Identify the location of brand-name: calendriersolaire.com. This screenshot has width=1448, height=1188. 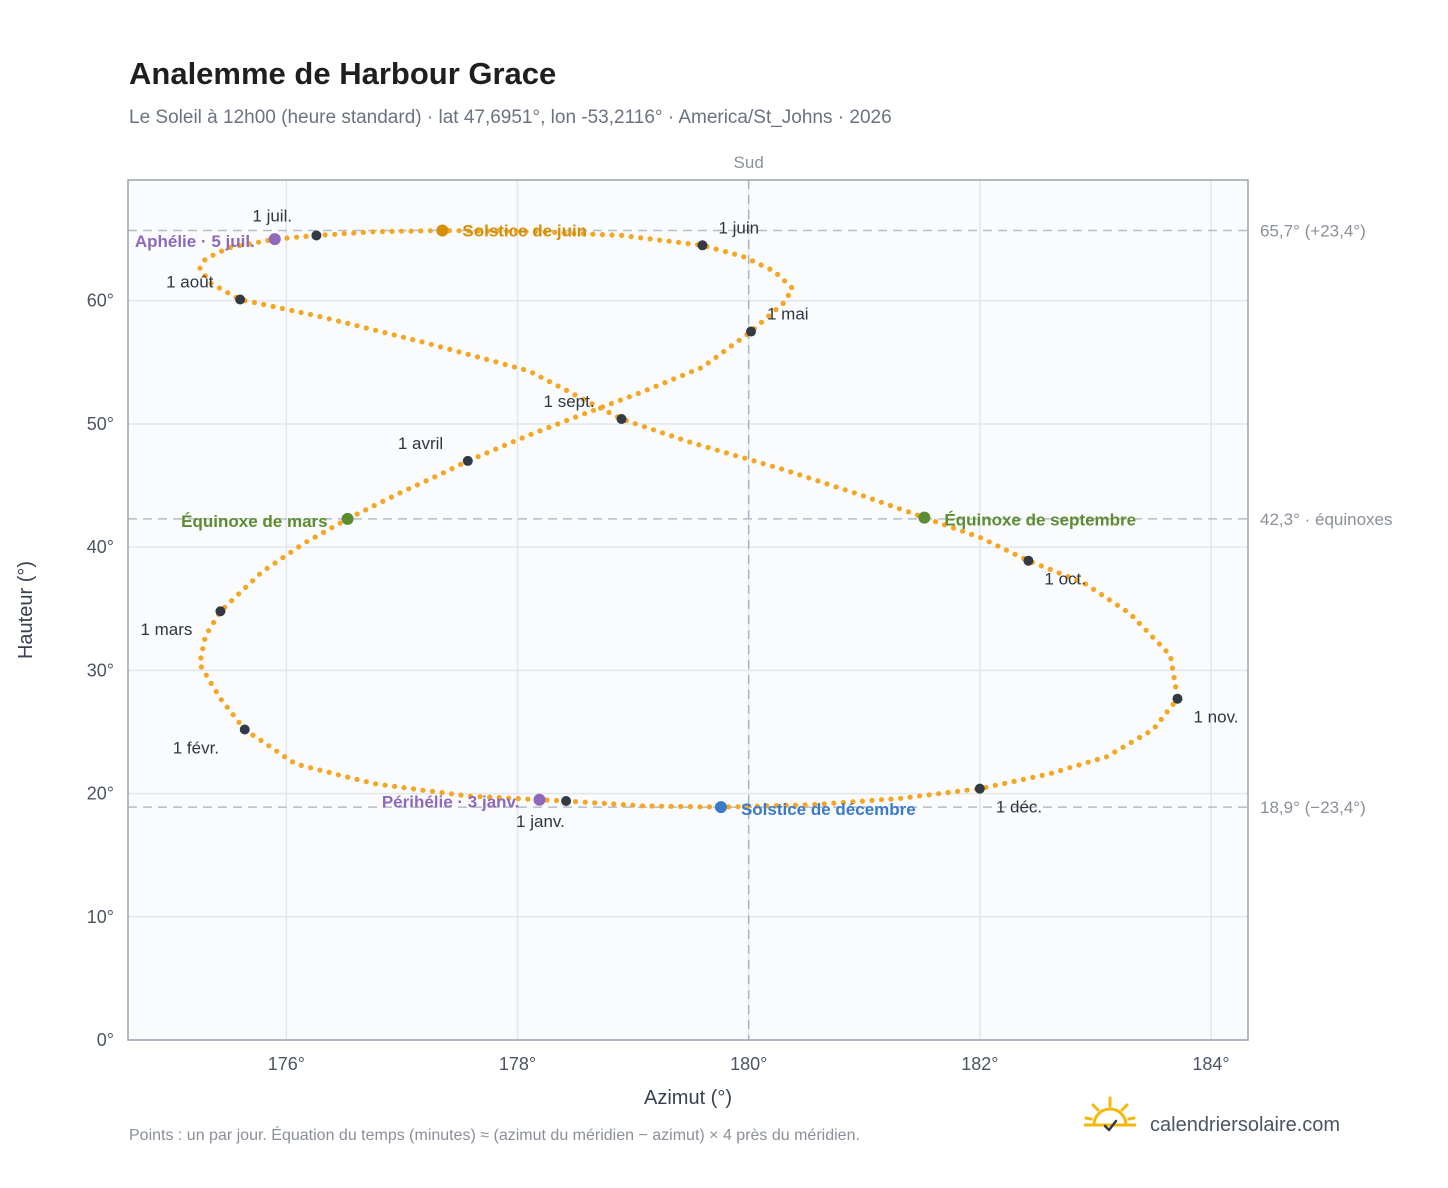
(1245, 1125).